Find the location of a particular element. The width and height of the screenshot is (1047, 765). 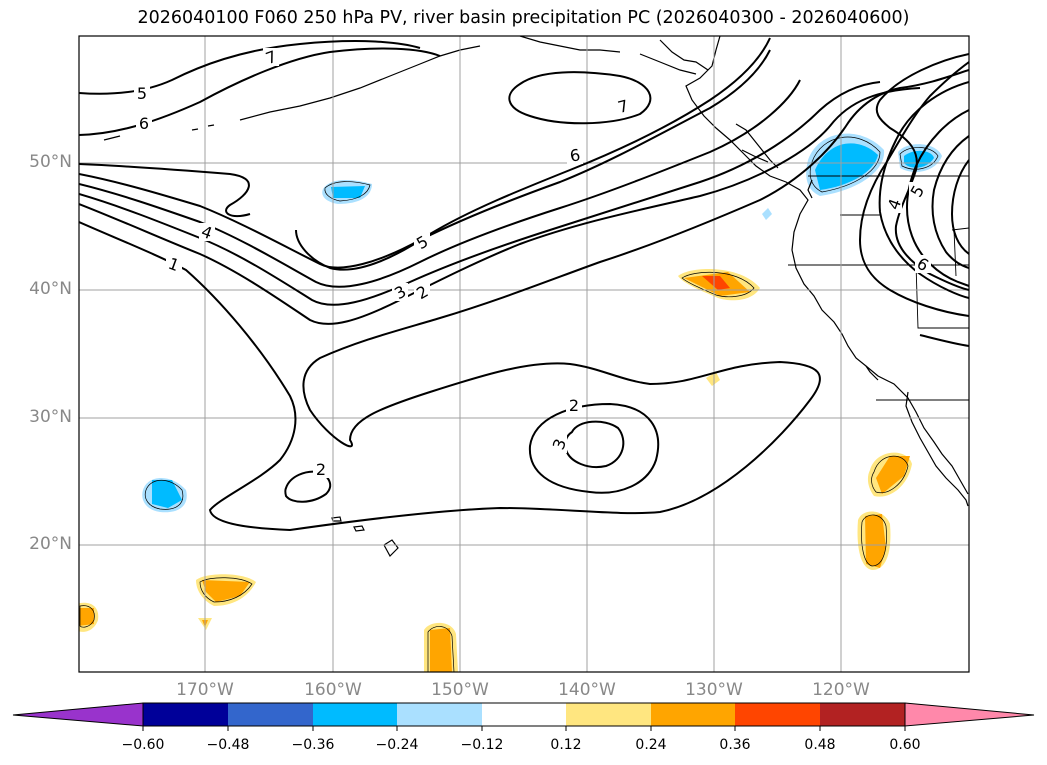

colorbar-tick-label: −0.24 is located at coordinates (397, 745).